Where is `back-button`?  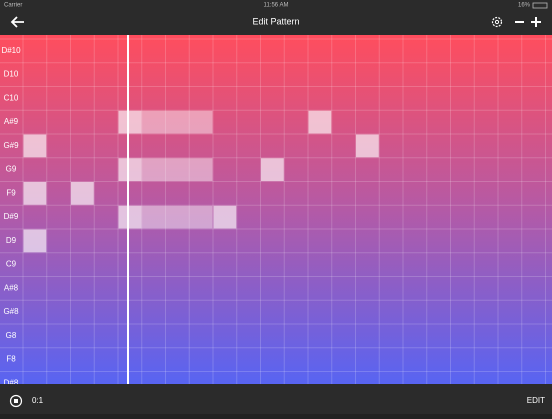
back-button is located at coordinates (17, 22).